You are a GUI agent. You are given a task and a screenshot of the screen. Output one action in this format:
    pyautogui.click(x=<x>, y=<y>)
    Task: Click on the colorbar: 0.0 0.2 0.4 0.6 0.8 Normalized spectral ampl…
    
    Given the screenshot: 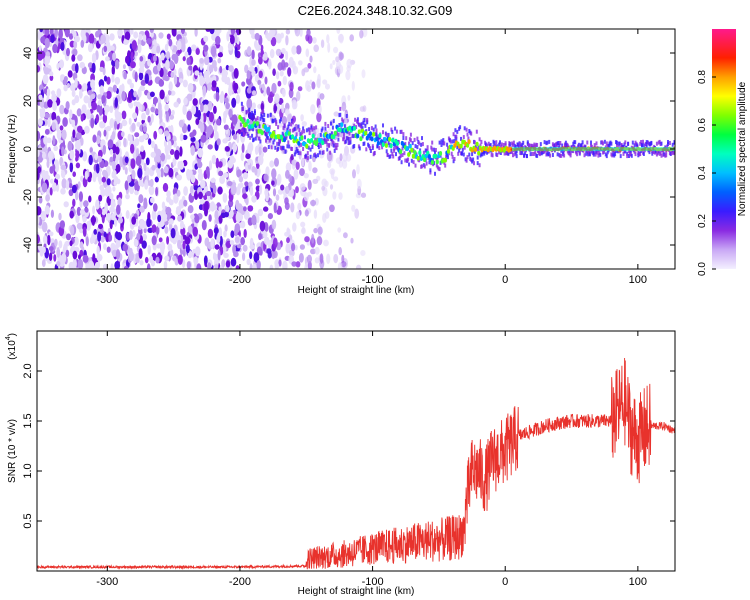 What is the action you would take?
    pyautogui.click(x=722, y=152)
    